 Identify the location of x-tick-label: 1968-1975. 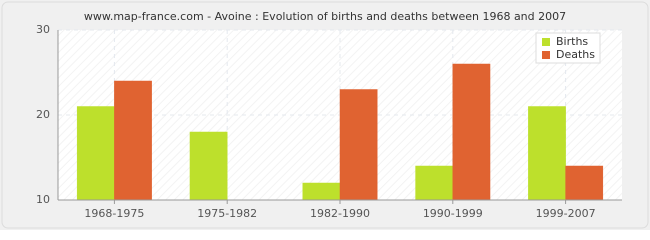
(114, 213).